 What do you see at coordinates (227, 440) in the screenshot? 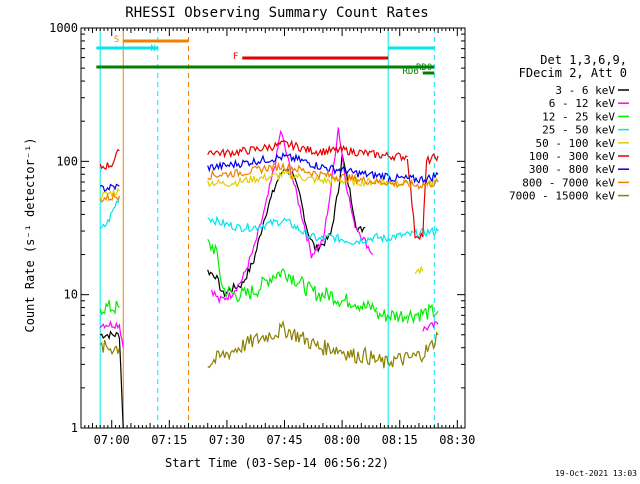
I see `x-tick-label: 07:30` at bounding box center [227, 440].